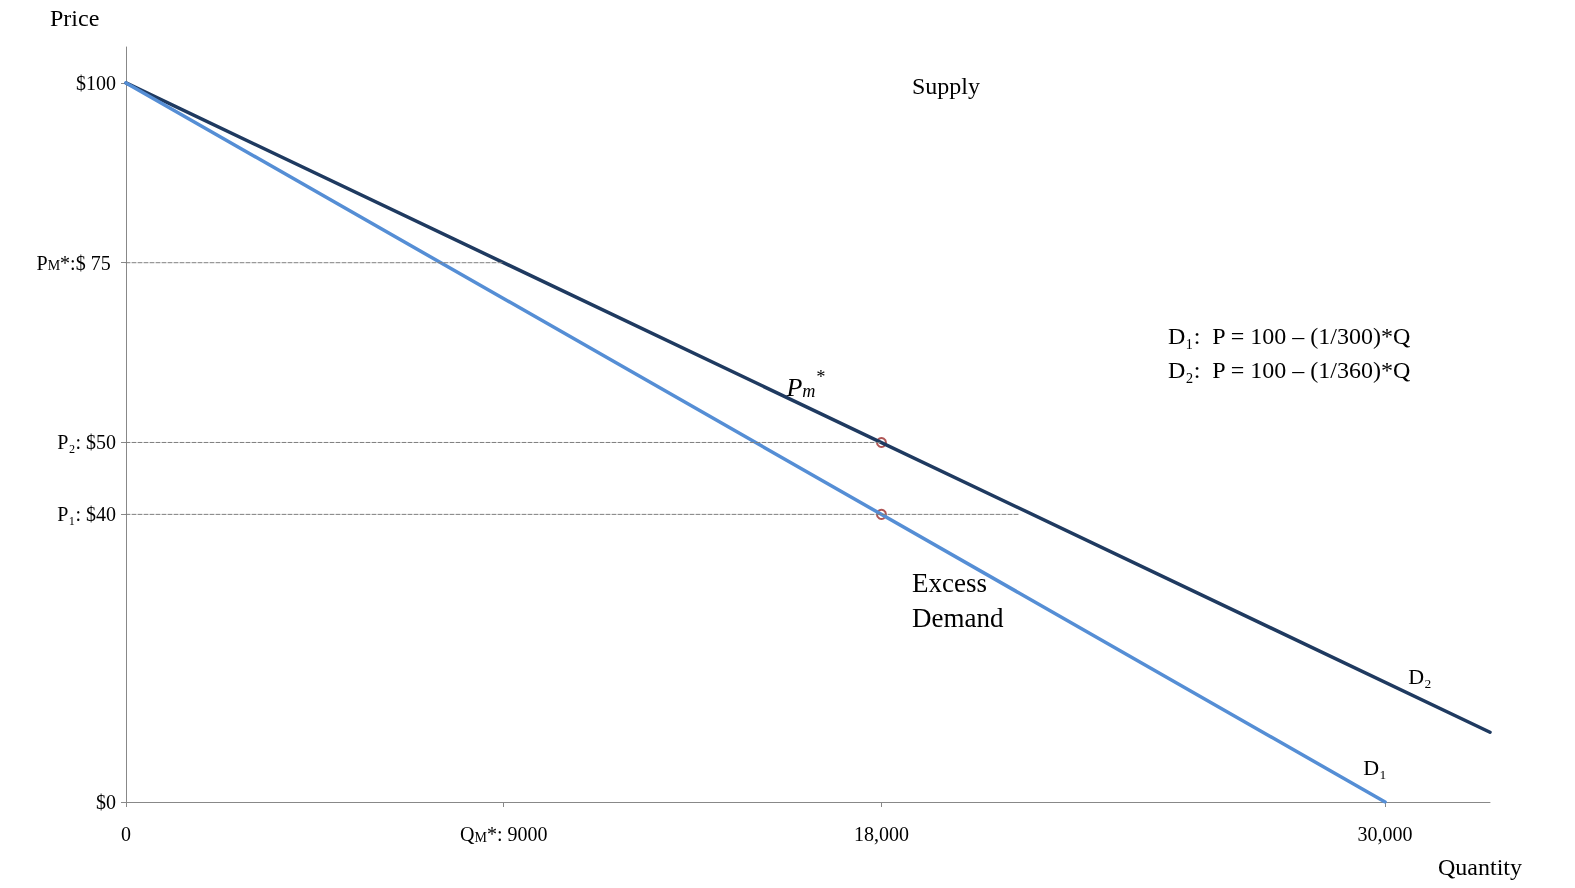  I want to click on annotation: Supply, so click(946, 85).